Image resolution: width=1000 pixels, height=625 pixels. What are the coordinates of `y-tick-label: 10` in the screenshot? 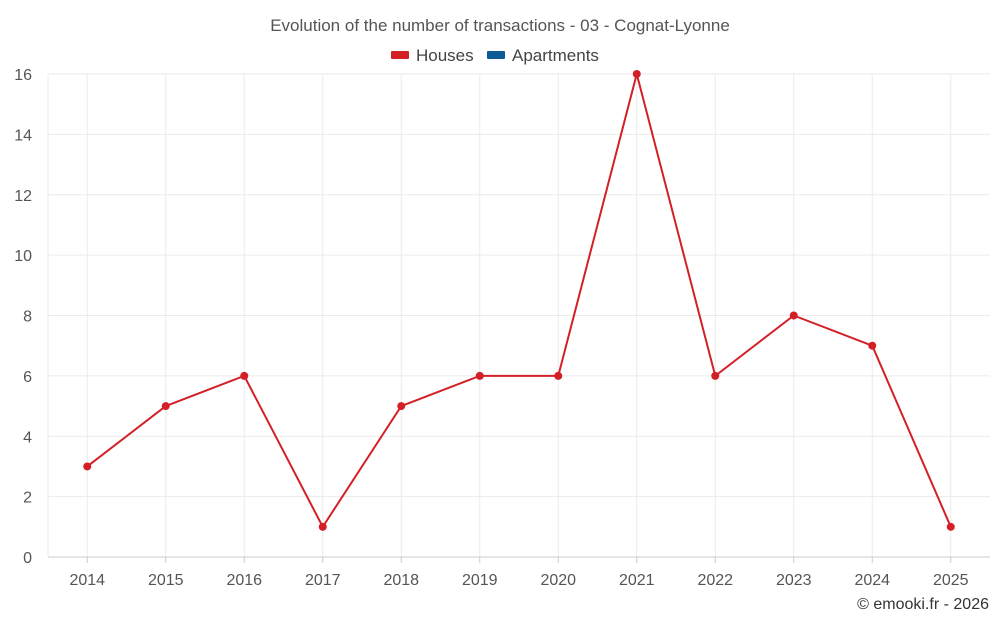 It's located at (23, 256).